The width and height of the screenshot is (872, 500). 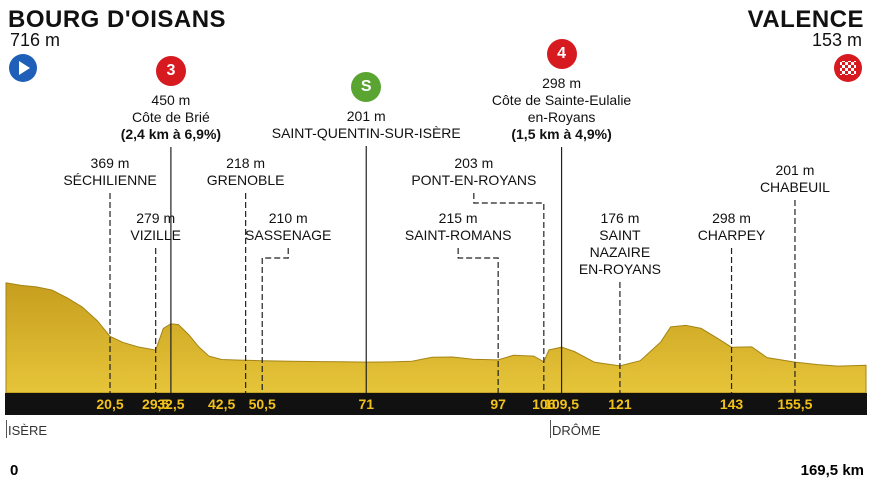 What do you see at coordinates (620, 252) in the screenshot?
I see `point-name-2: NAZAIRE` at bounding box center [620, 252].